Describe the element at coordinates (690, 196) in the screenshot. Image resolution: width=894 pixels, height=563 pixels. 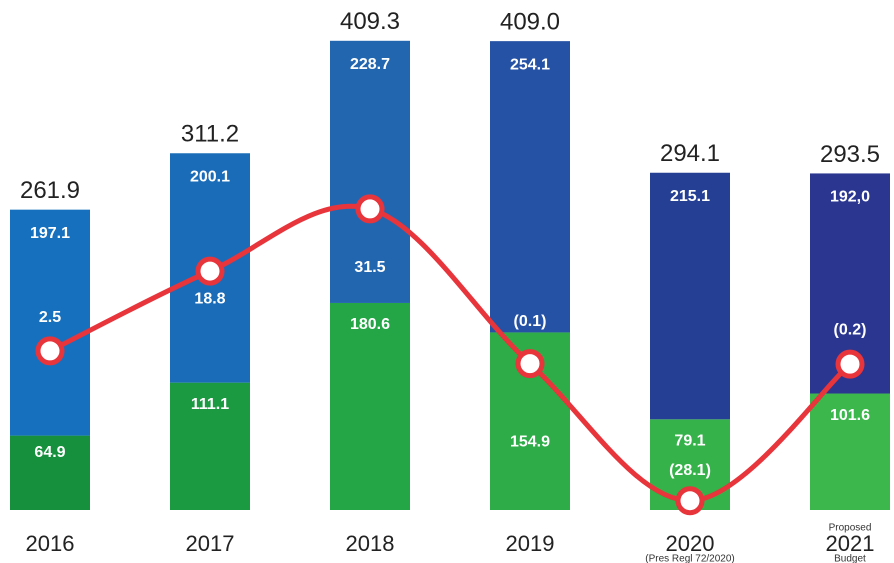
I see `data-label: 215.1` at that location.